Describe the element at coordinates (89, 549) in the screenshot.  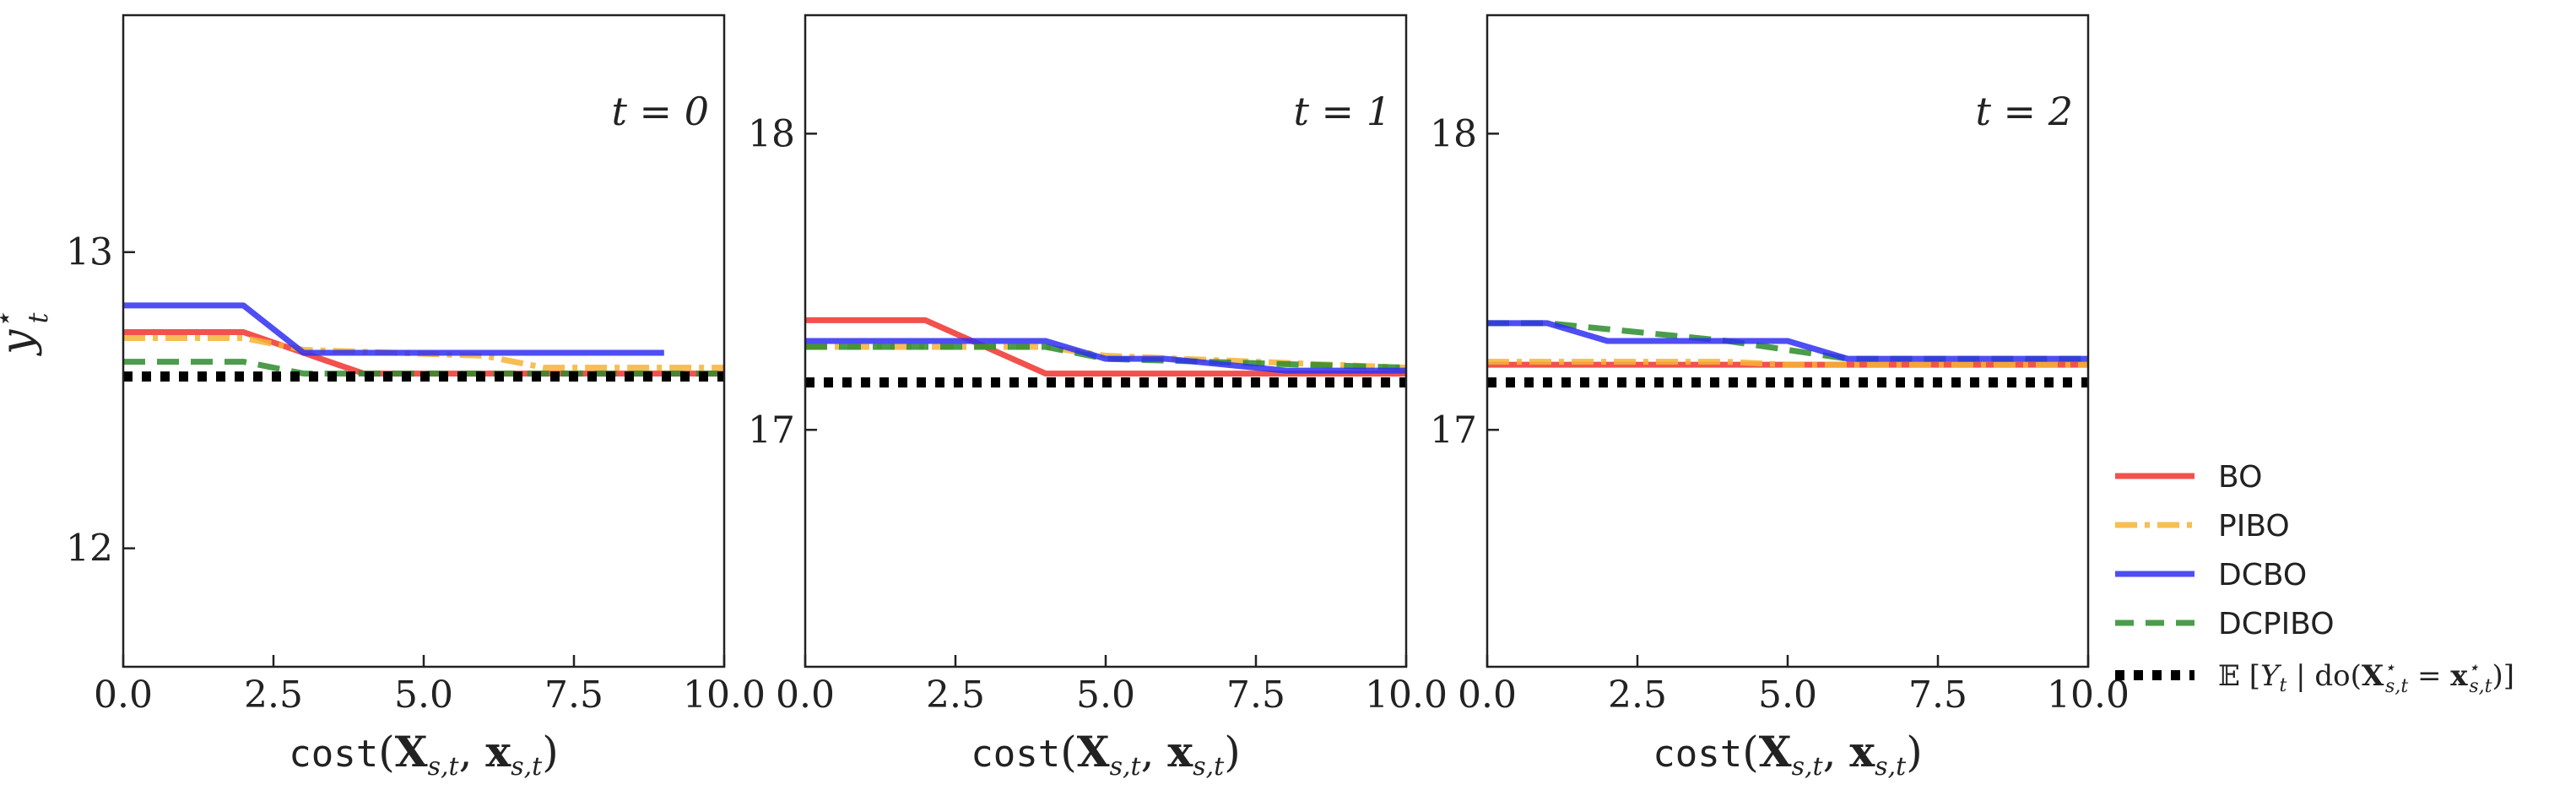
I see `y-tick-label: 12` at that location.